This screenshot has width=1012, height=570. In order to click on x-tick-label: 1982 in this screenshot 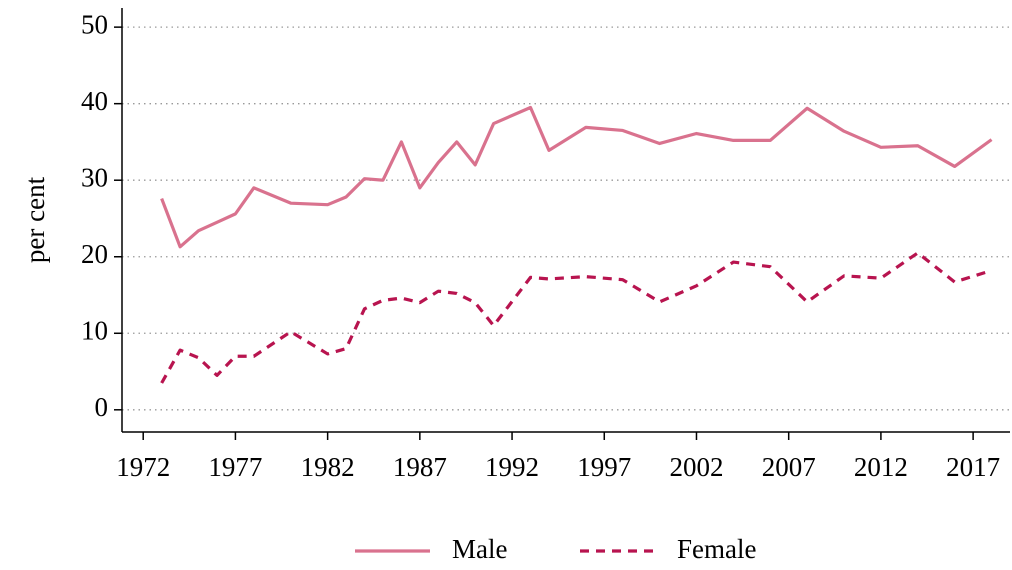, I will do `click(328, 467)`.